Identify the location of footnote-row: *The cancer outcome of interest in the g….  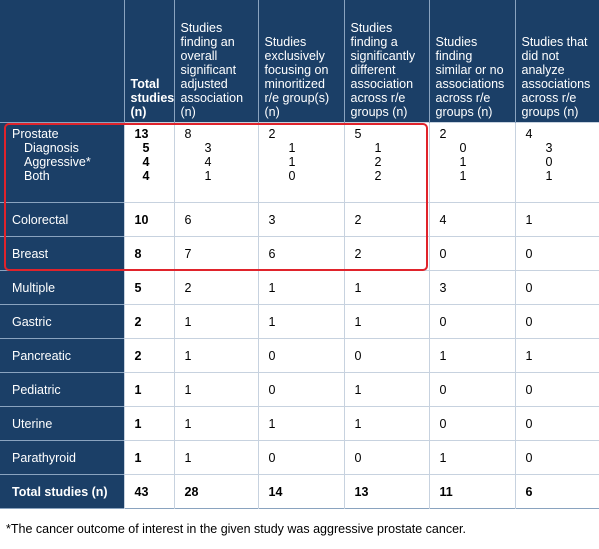
(299, 529).